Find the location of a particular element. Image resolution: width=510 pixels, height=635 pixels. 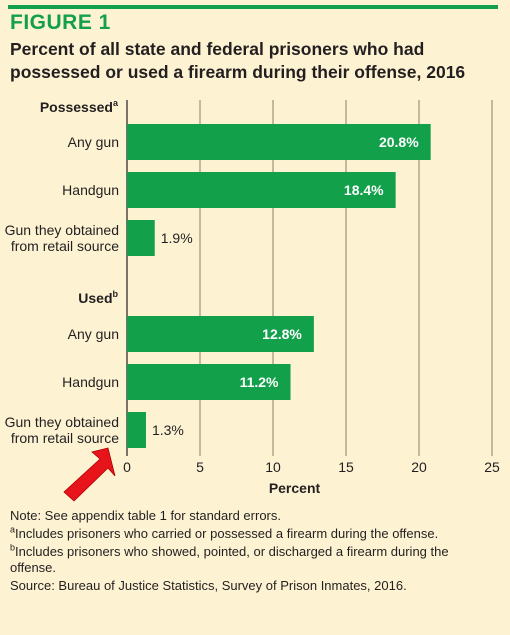

top-rule is located at coordinates (253, 7).